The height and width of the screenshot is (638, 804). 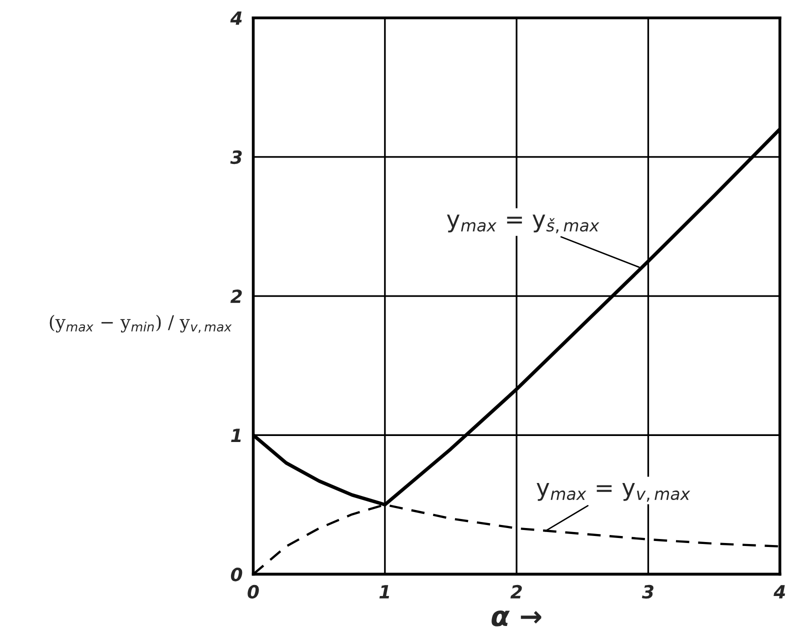 What do you see at coordinates (613, 492) in the screenshot?
I see `annotation: y$_{max}$ = y$_{v,max}$` at bounding box center [613, 492].